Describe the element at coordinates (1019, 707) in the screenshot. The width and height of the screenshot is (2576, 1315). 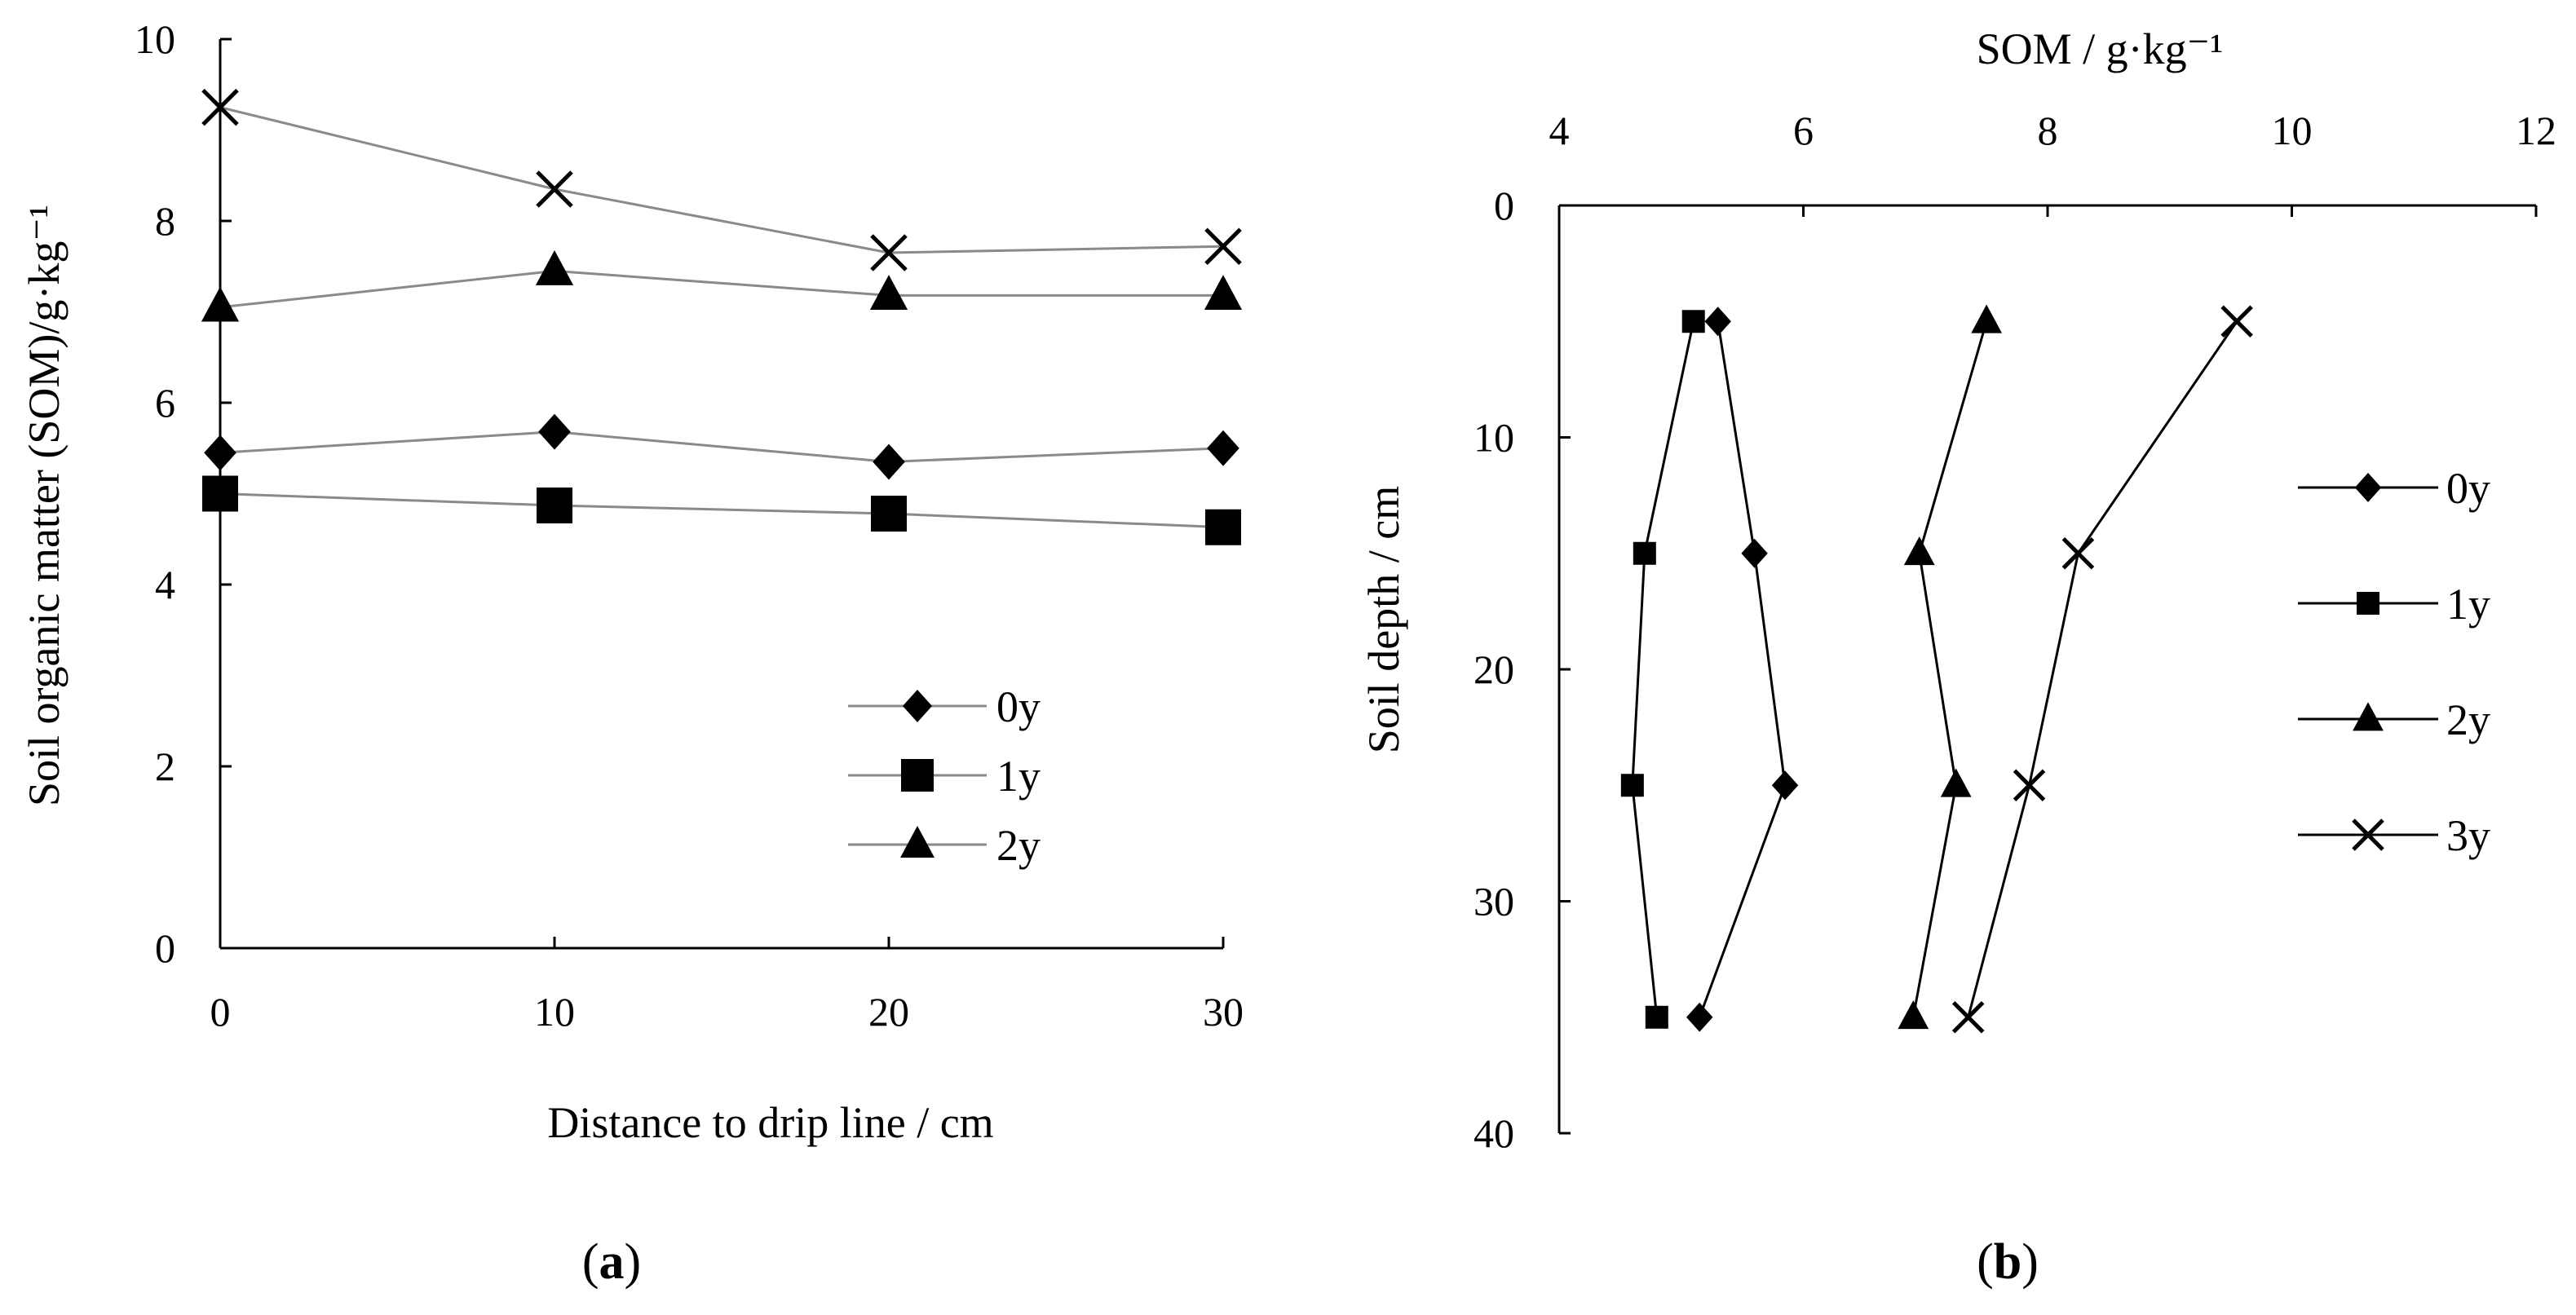
I see `chart-a-legend-label: 0y` at that location.